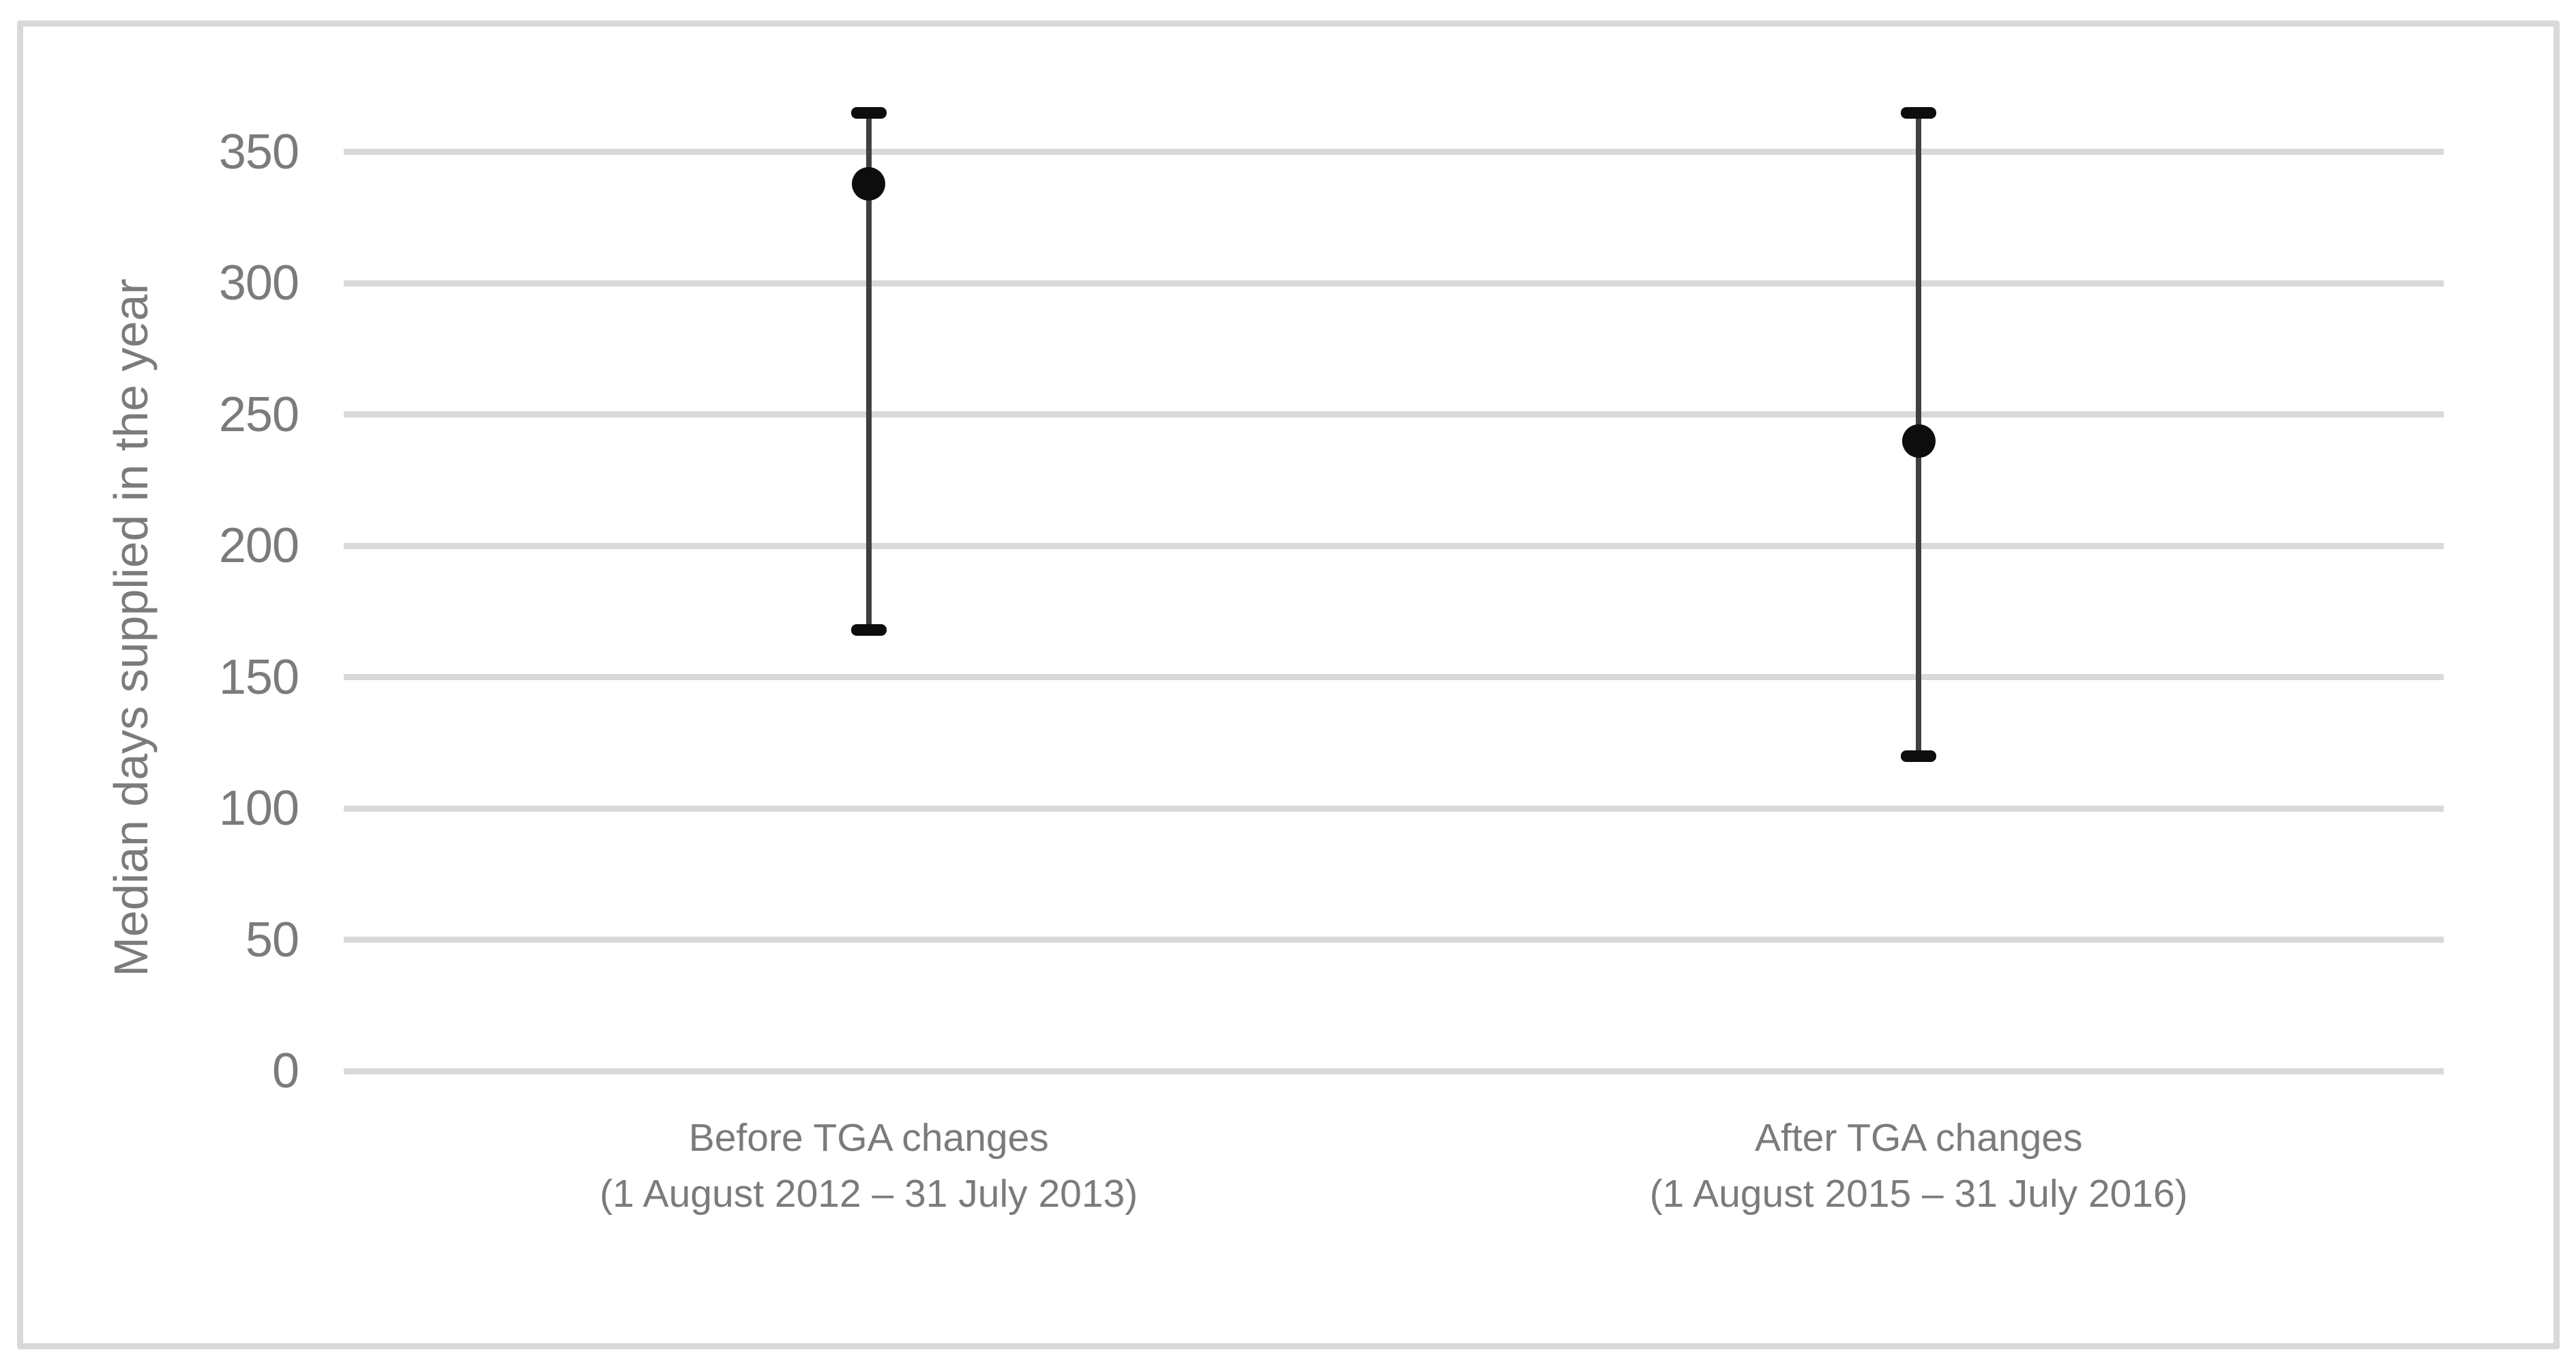 The height and width of the screenshot is (1365, 2576). What do you see at coordinates (131, 627) in the screenshot?
I see `y-axis-title: Median days supplied in the year` at bounding box center [131, 627].